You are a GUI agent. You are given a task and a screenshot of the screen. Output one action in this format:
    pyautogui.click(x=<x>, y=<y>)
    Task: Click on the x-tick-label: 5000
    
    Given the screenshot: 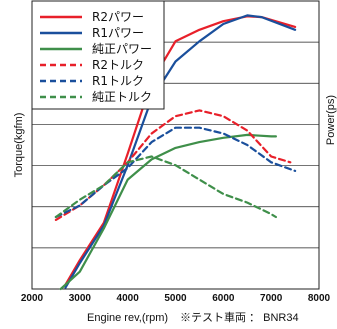 What is the action you would take?
    pyautogui.click(x=175, y=298)
    